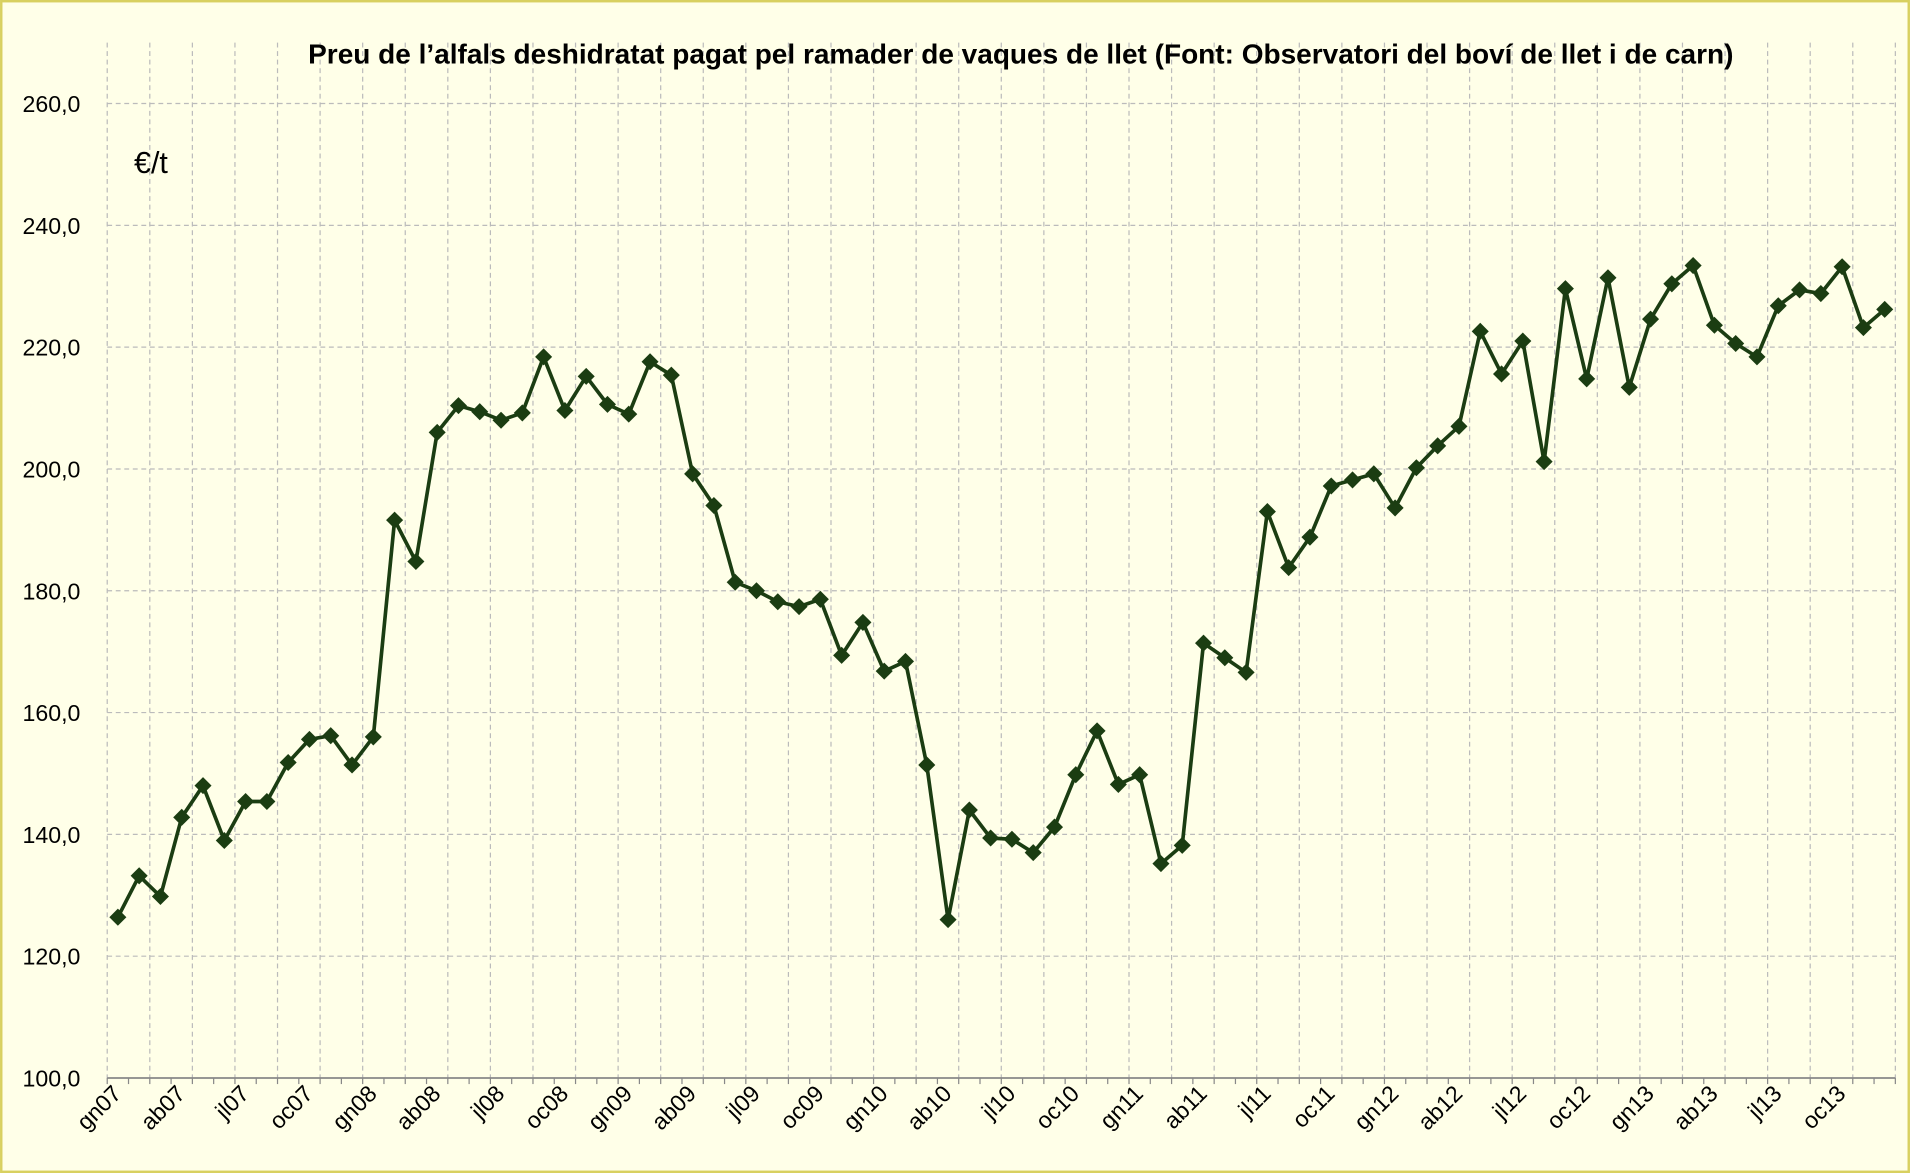  What do you see at coordinates (52, 835) in the screenshot?
I see `y-tick-label: 140,0` at bounding box center [52, 835].